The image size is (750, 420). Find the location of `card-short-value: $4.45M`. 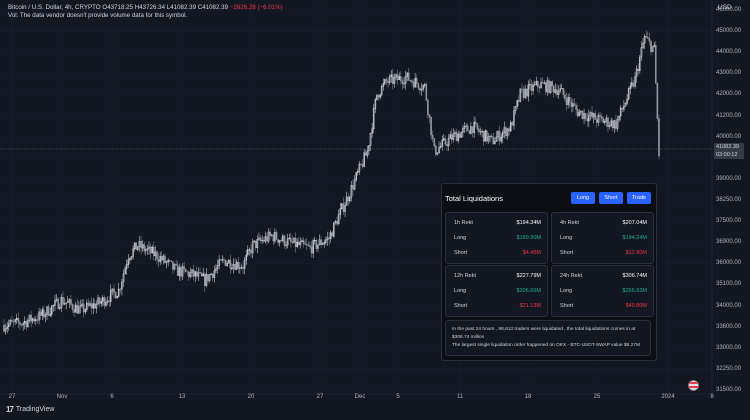

card-short-value: $4.45M is located at coordinates (531, 253).